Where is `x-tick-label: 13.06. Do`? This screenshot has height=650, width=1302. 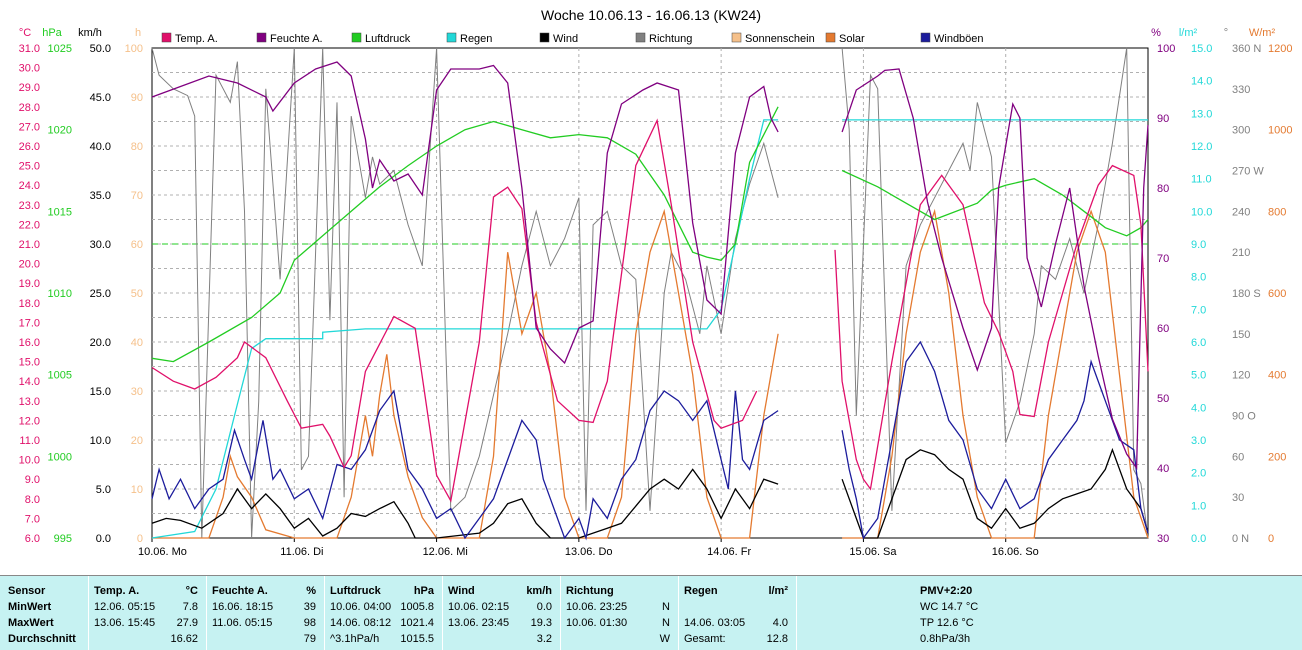
x-tick-label: 13.06. Do is located at coordinates (589, 552).